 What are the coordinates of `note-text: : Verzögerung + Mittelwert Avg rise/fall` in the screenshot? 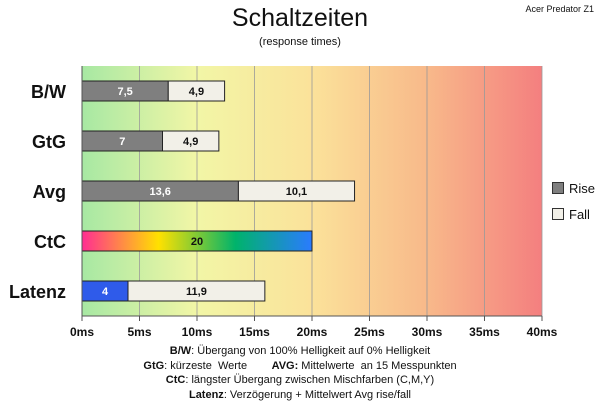 It's located at (317, 394).